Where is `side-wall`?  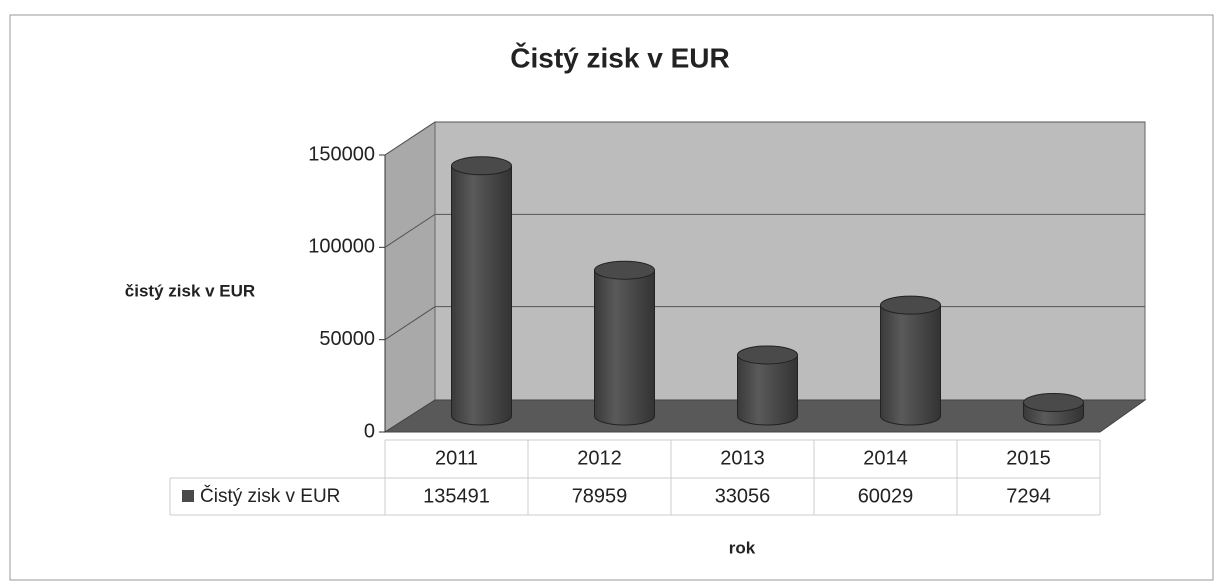 side-wall is located at coordinates (410, 277).